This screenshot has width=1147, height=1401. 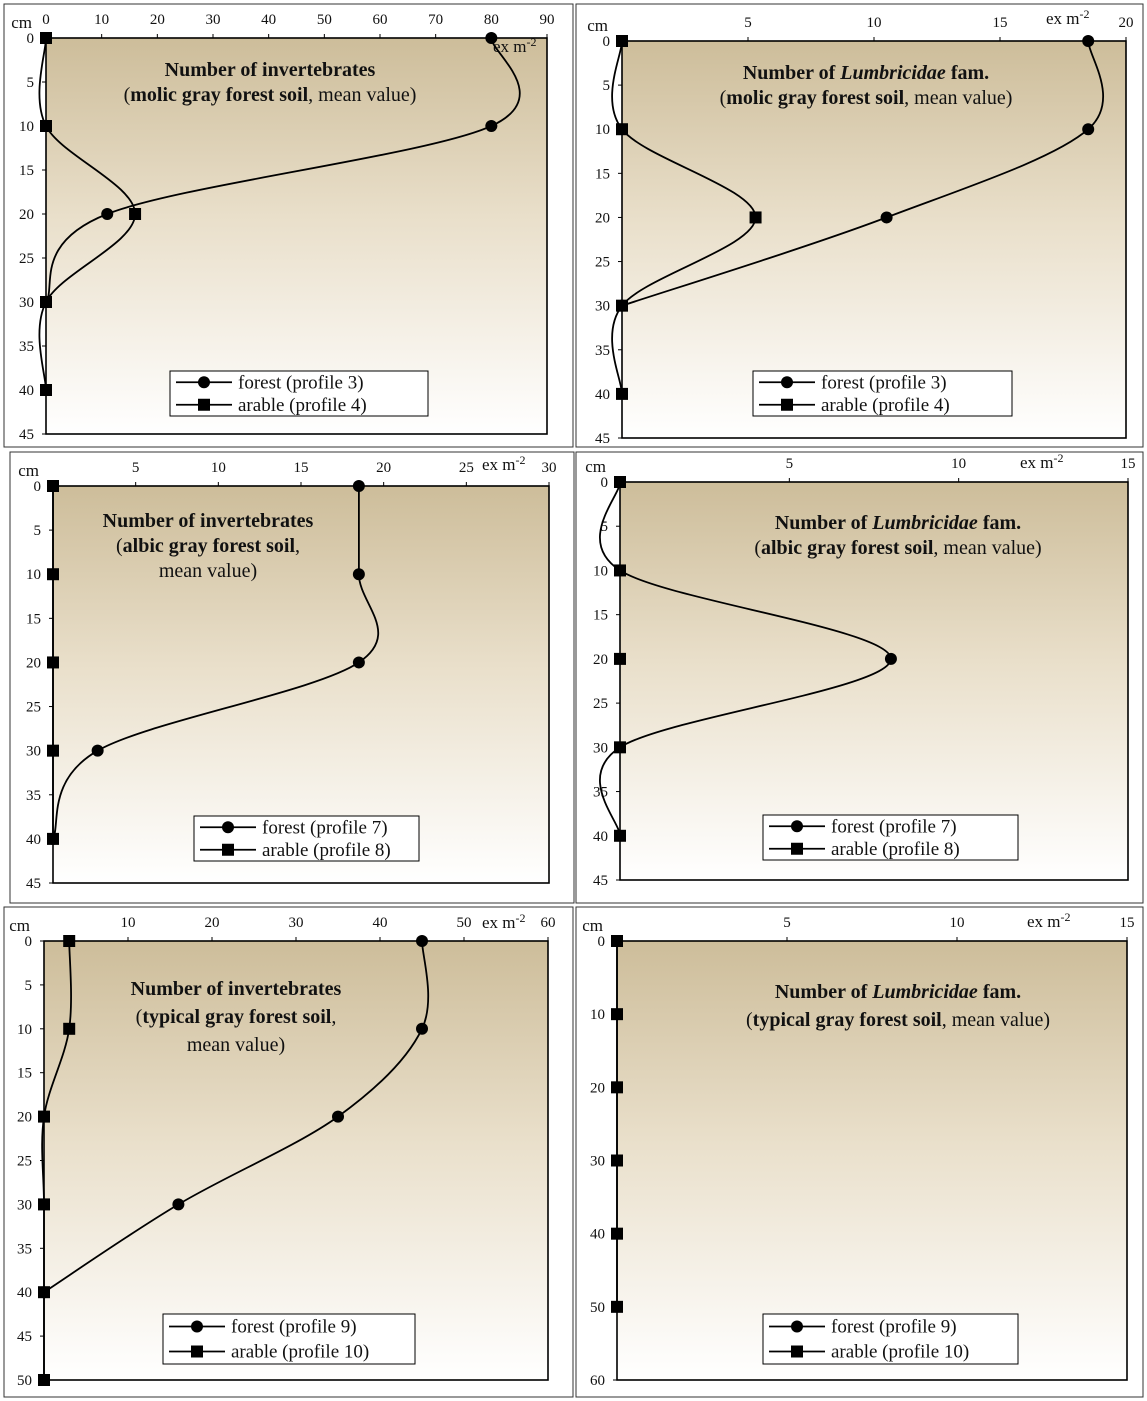 What do you see at coordinates (504, 921) in the screenshot?
I see `x-unit-label: ex m-2` at bounding box center [504, 921].